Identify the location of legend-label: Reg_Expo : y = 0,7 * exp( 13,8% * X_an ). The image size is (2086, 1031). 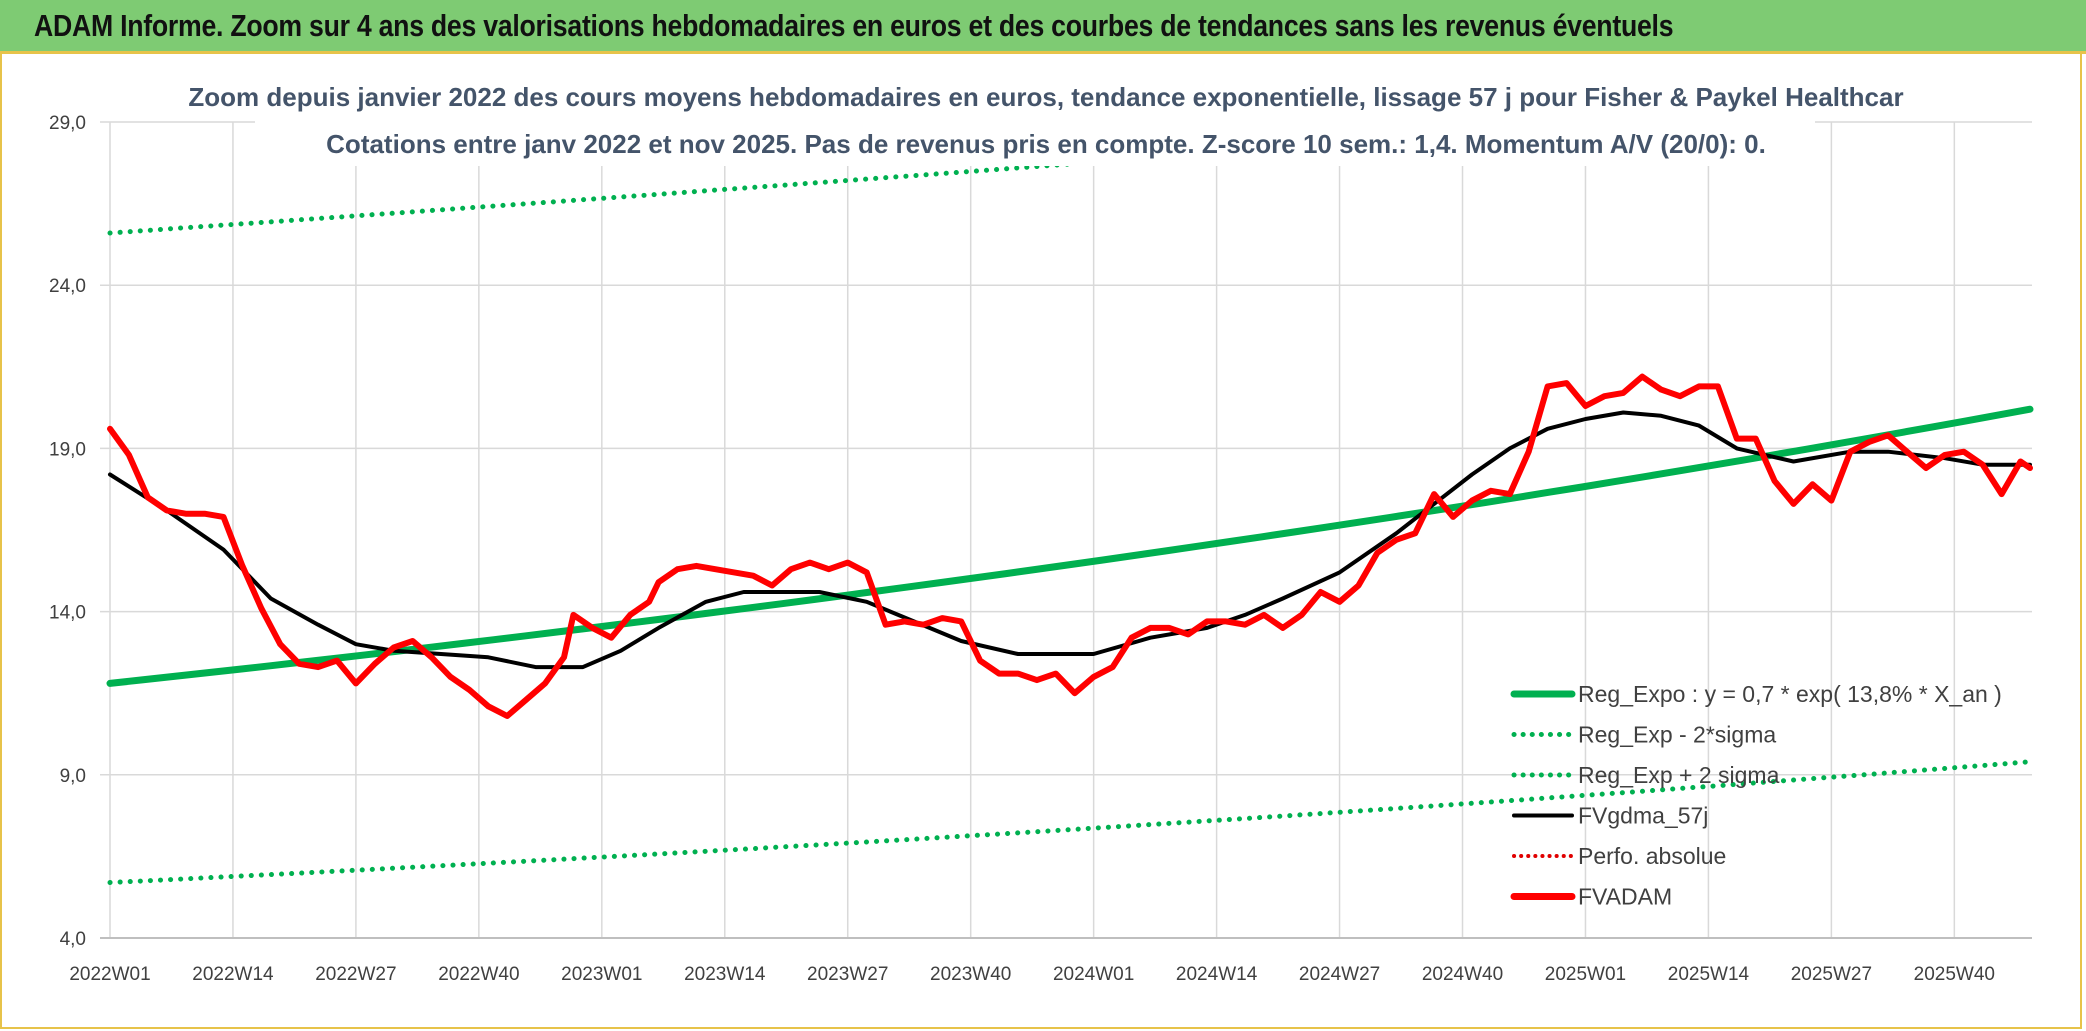
(1790, 694).